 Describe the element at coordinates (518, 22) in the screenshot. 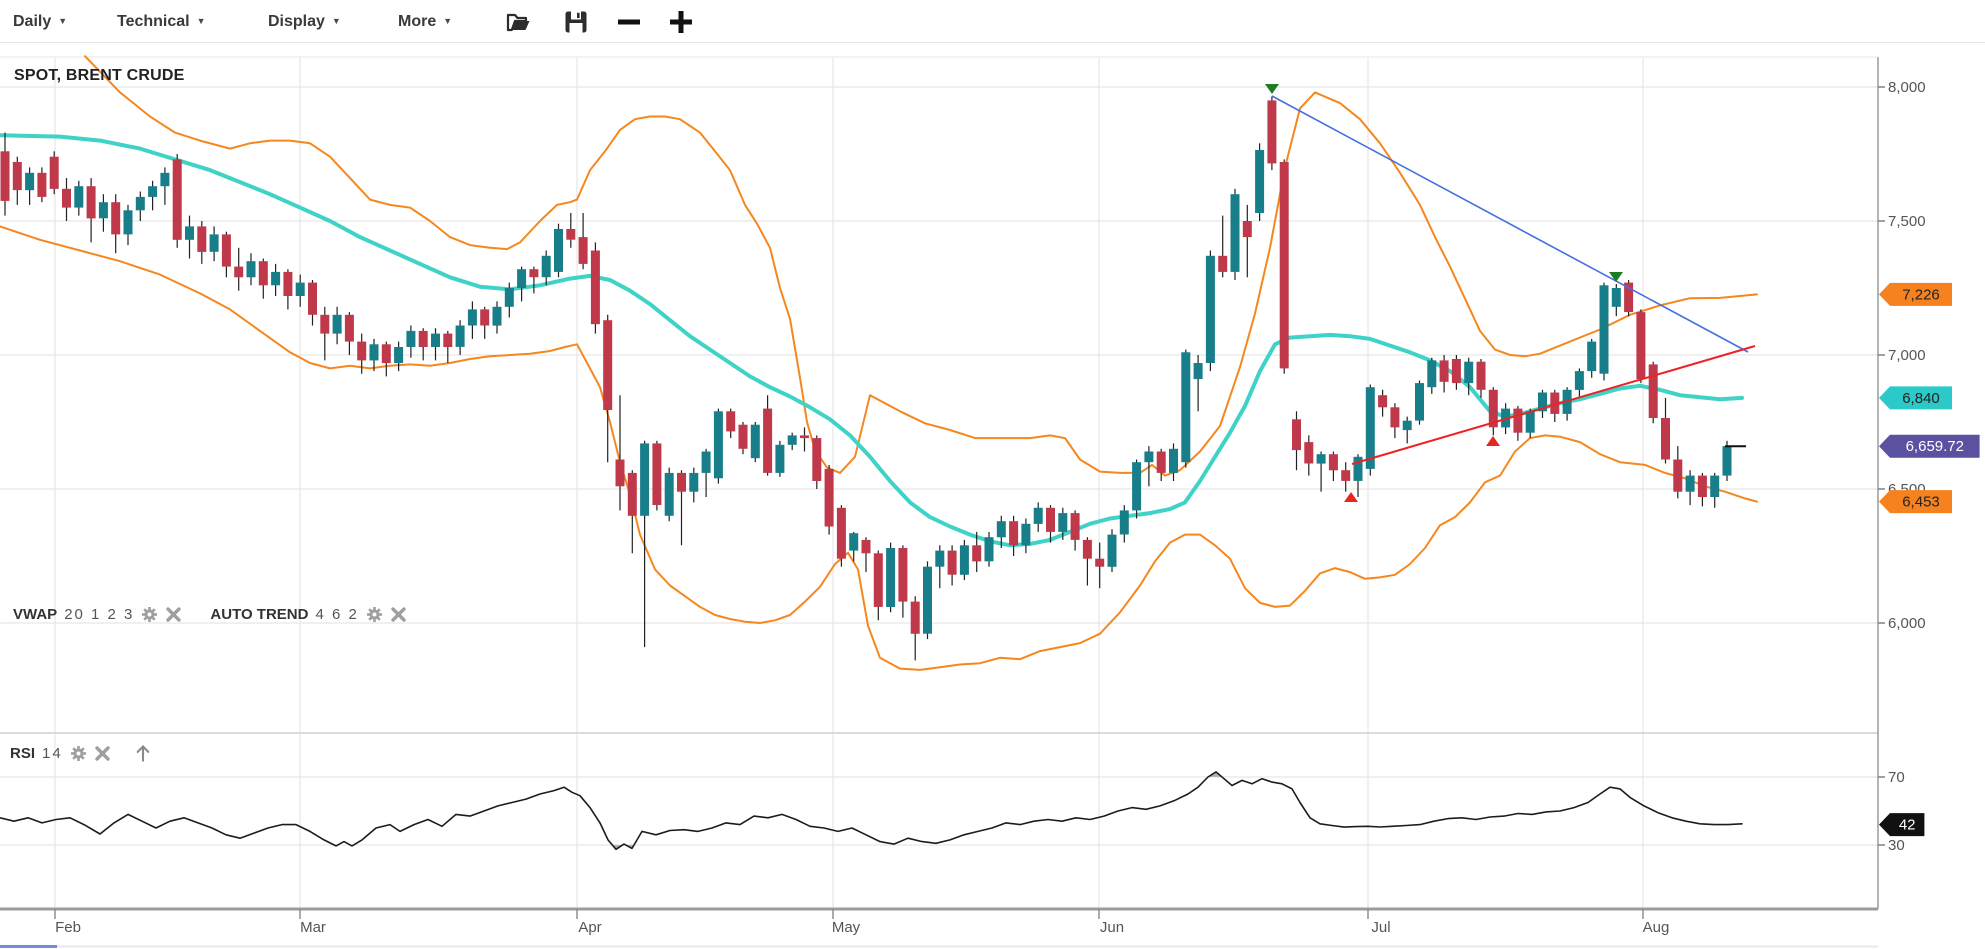

I see `open-folder-icon` at that location.